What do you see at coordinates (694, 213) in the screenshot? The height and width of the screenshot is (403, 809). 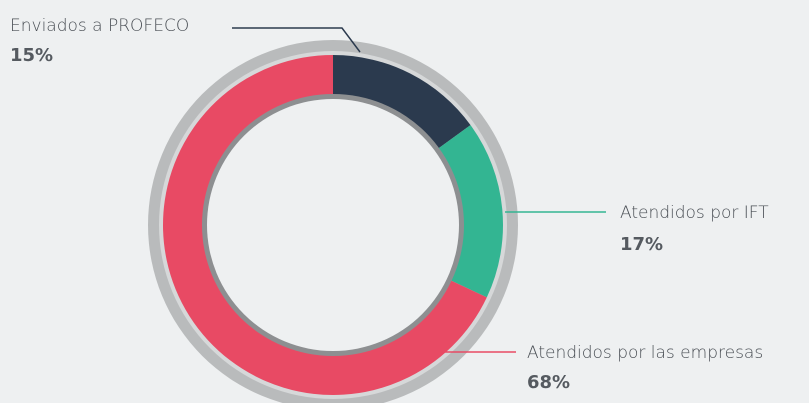 I see `slice-label: Atendidos por IFT` at bounding box center [694, 213].